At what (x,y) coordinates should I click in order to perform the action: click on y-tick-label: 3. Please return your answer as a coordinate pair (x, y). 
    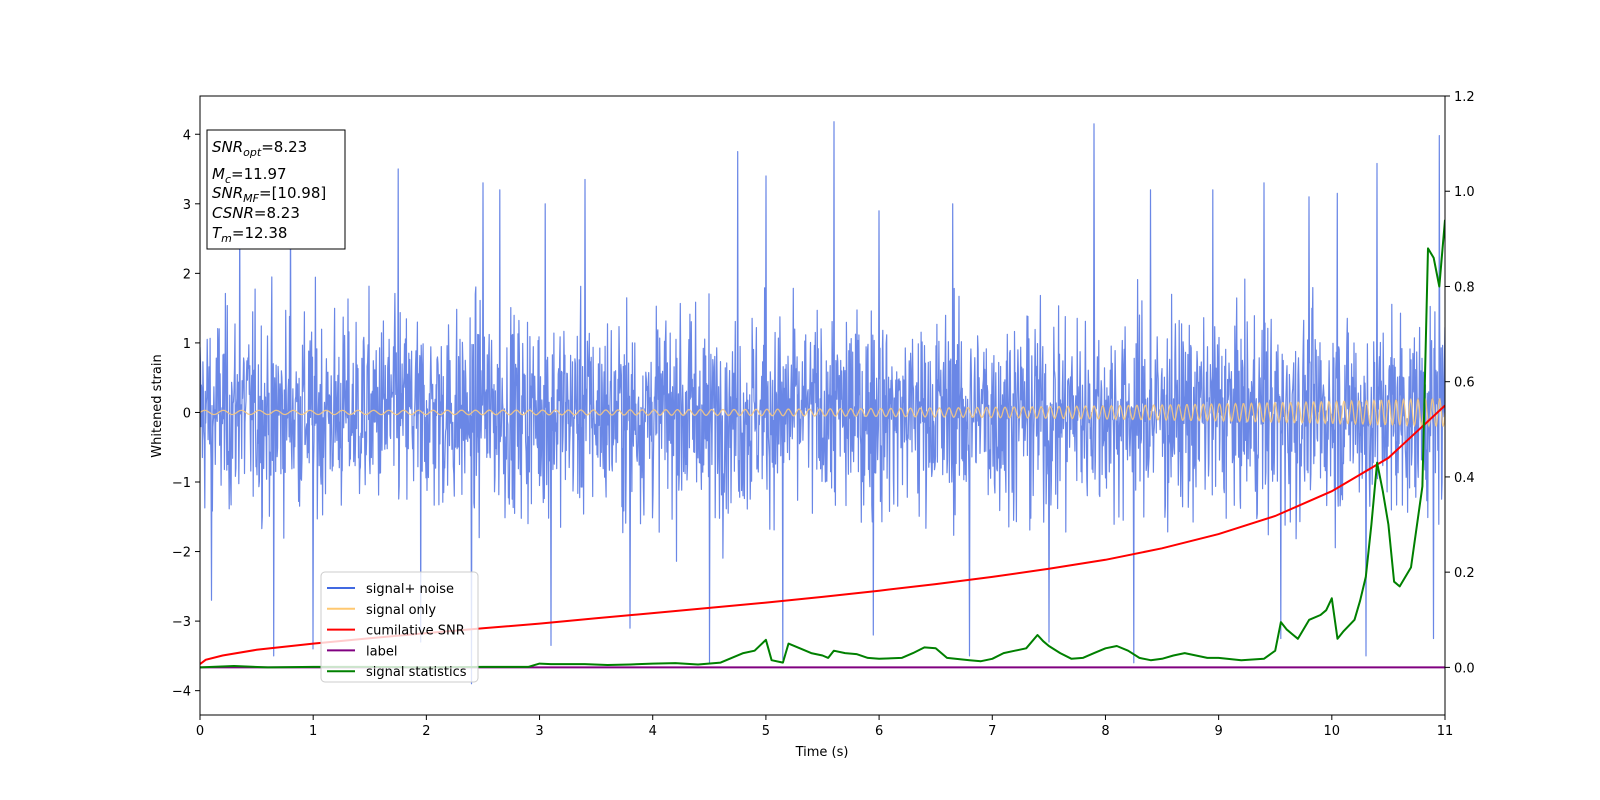
    Looking at the image, I should click on (187, 205).